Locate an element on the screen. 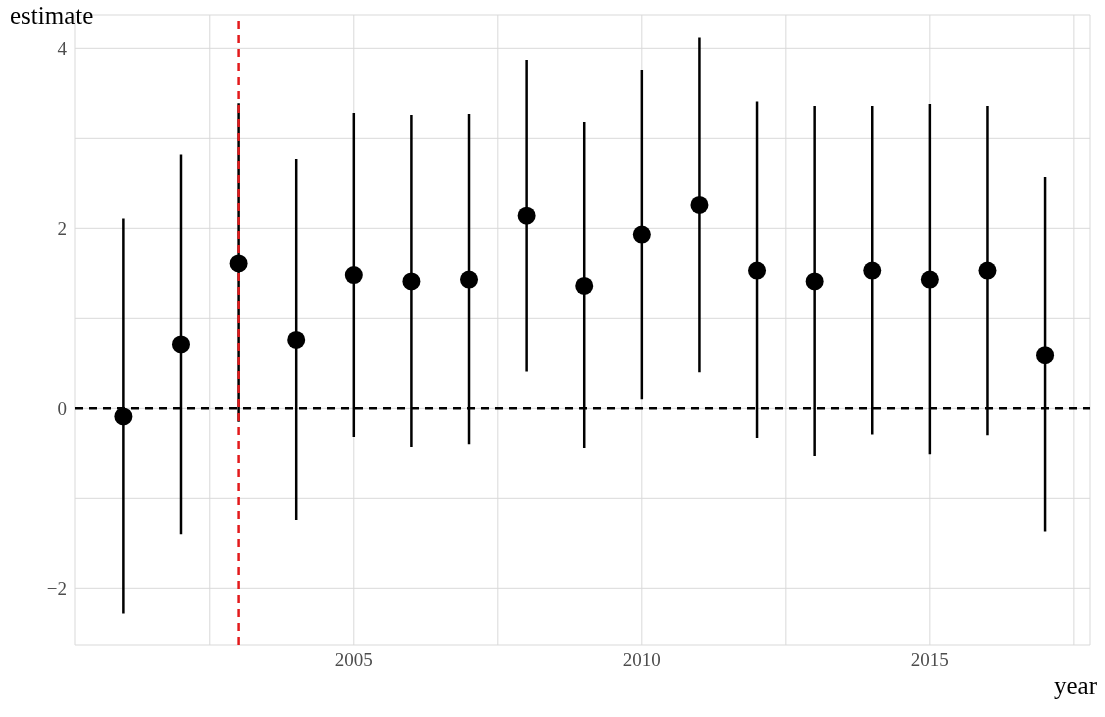  x-axis-title: year is located at coordinates (1075, 686).